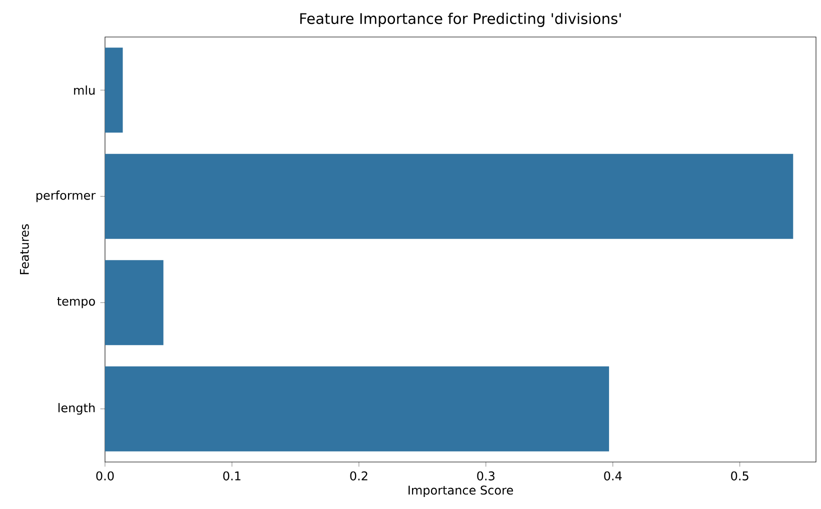 The height and width of the screenshot is (509, 821). What do you see at coordinates (84, 90) in the screenshot?
I see `y-tick-label: mlu` at bounding box center [84, 90].